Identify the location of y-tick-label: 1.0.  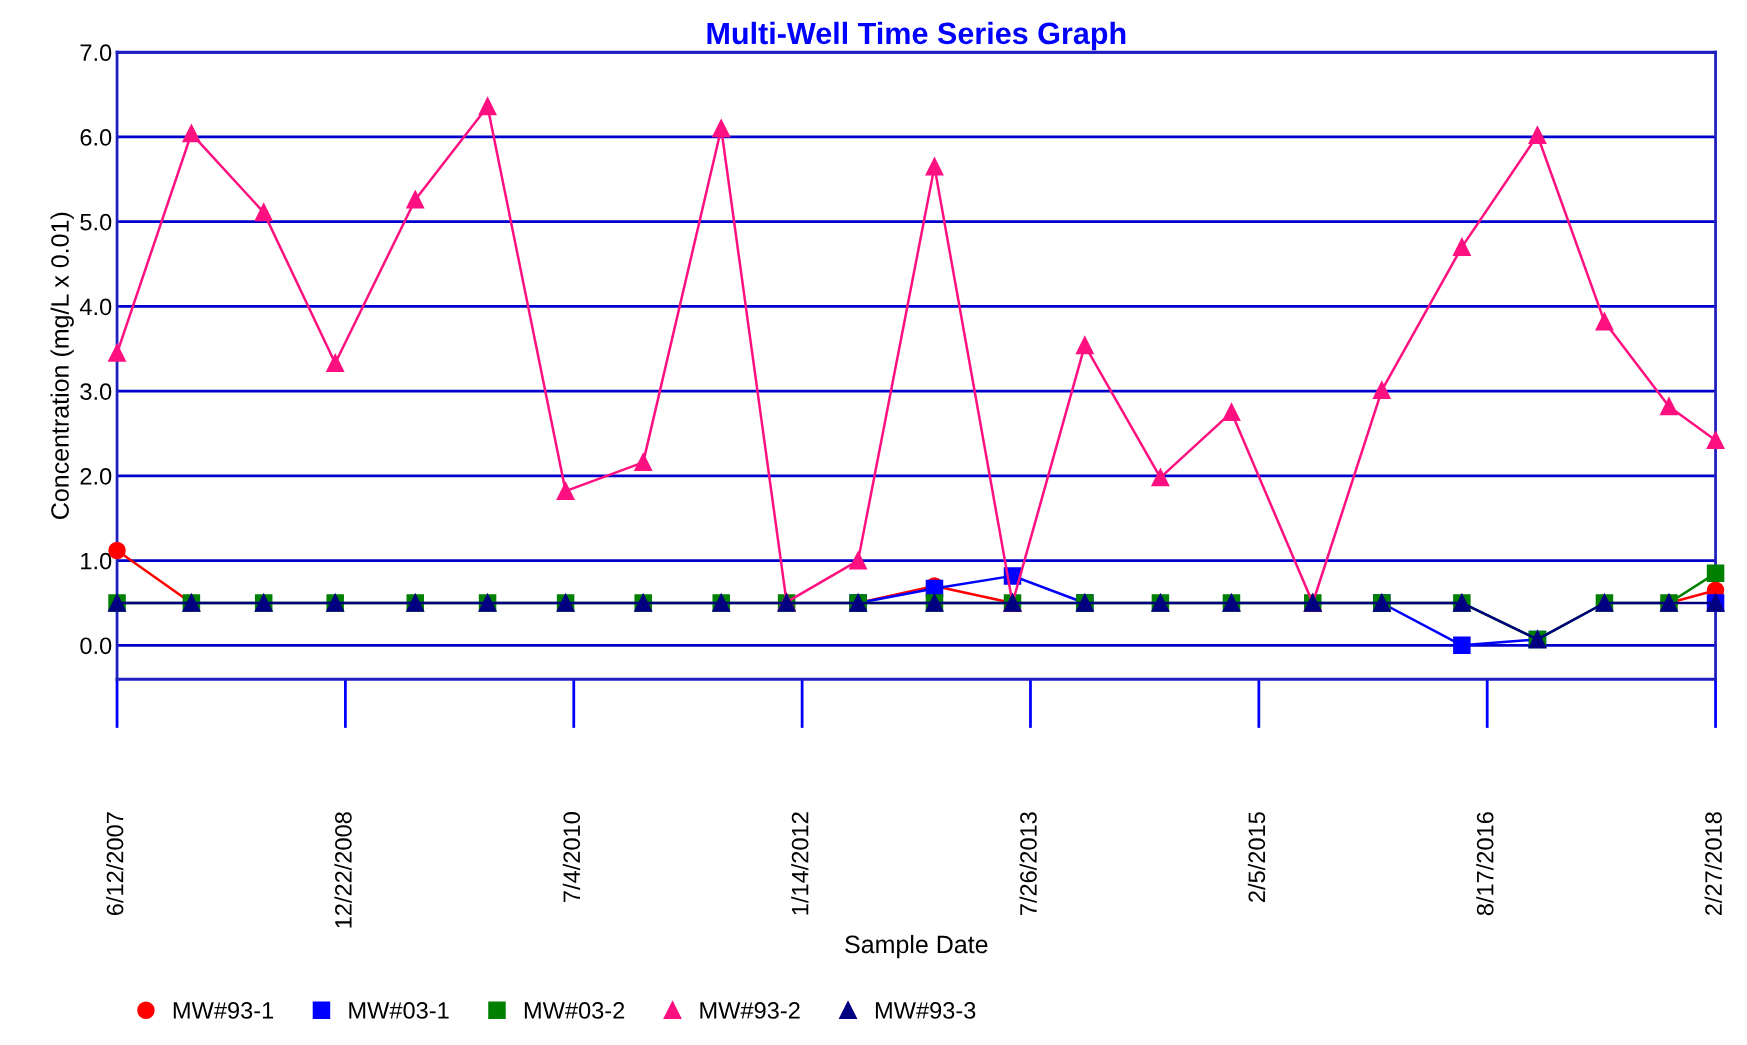
(96, 561).